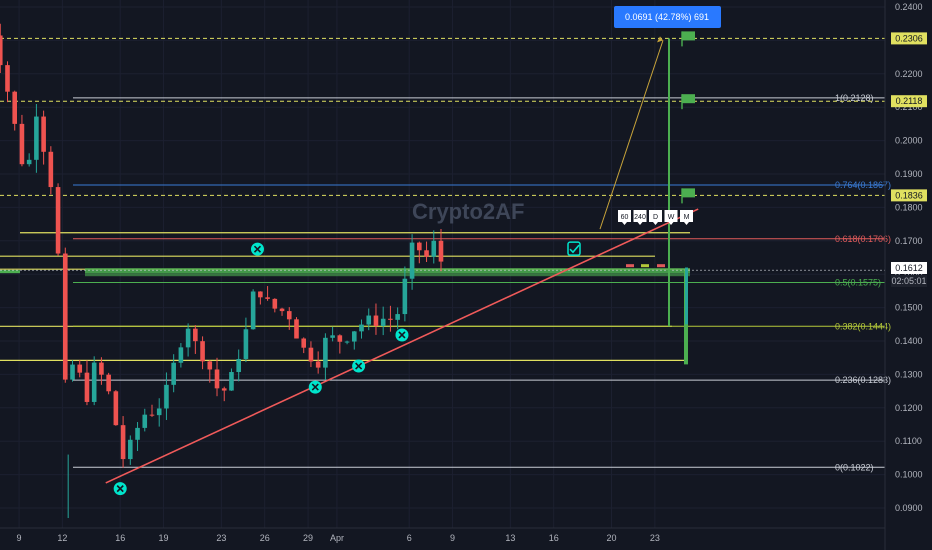 This screenshot has width=932, height=550. Describe the element at coordinates (863, 185) in the screenshot. I see `fib-label: 0.764(0.1867)` at that location.